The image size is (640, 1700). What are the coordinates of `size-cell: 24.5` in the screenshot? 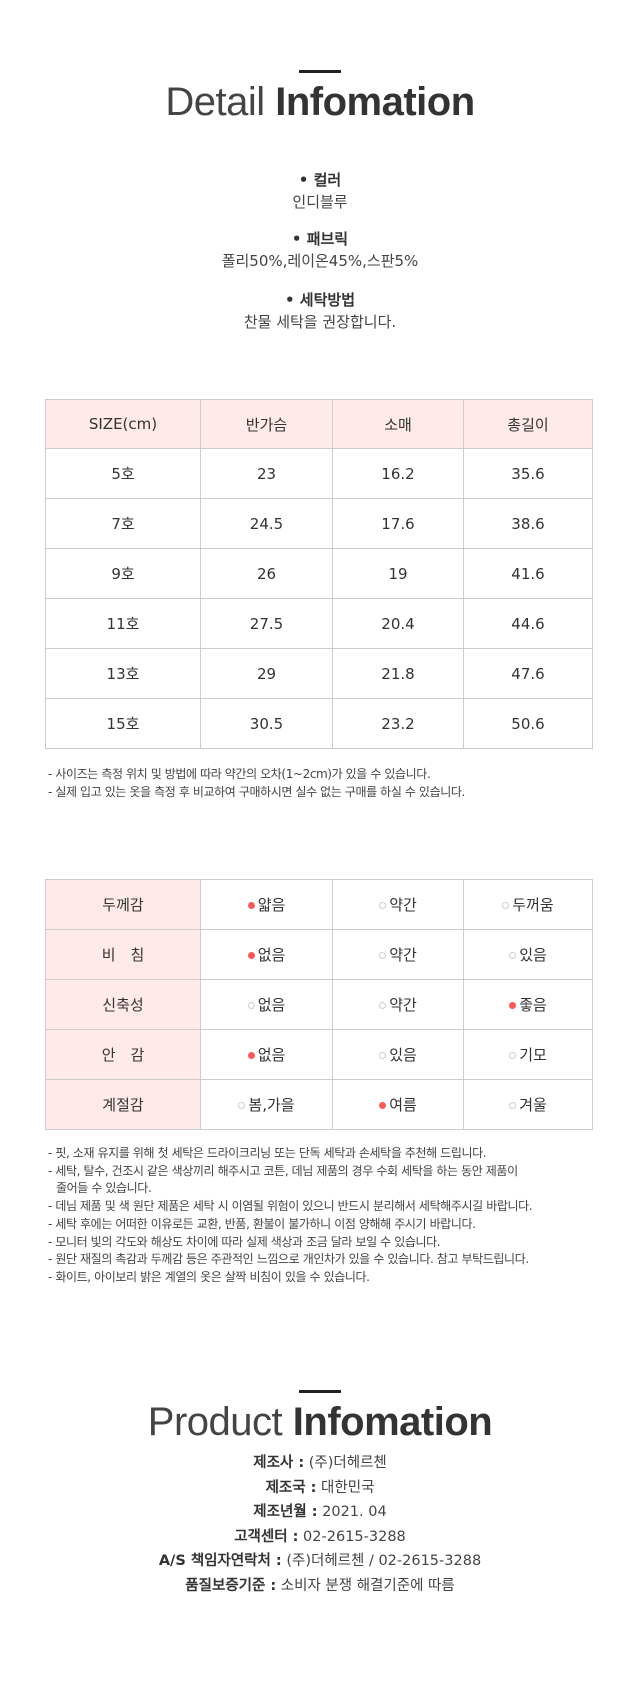 It's located at (266, 523).